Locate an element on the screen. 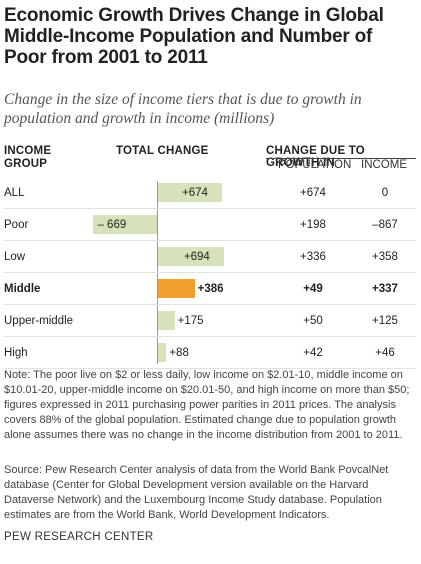 This screenshot has height=564, width=421. income-change-value: 0 is located at coordinates (385, 193).